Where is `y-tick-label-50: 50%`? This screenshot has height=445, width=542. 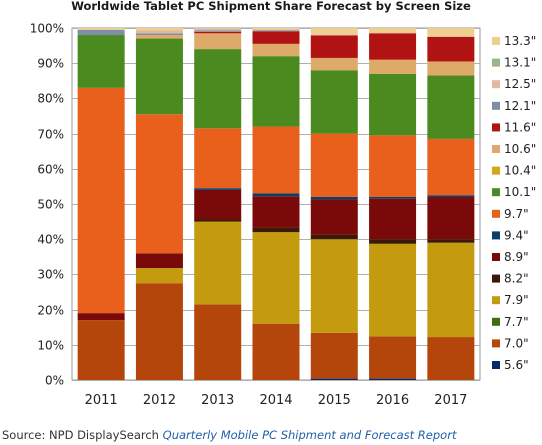
y-tick-label-50: 50% is located at coordinates (50, 205).